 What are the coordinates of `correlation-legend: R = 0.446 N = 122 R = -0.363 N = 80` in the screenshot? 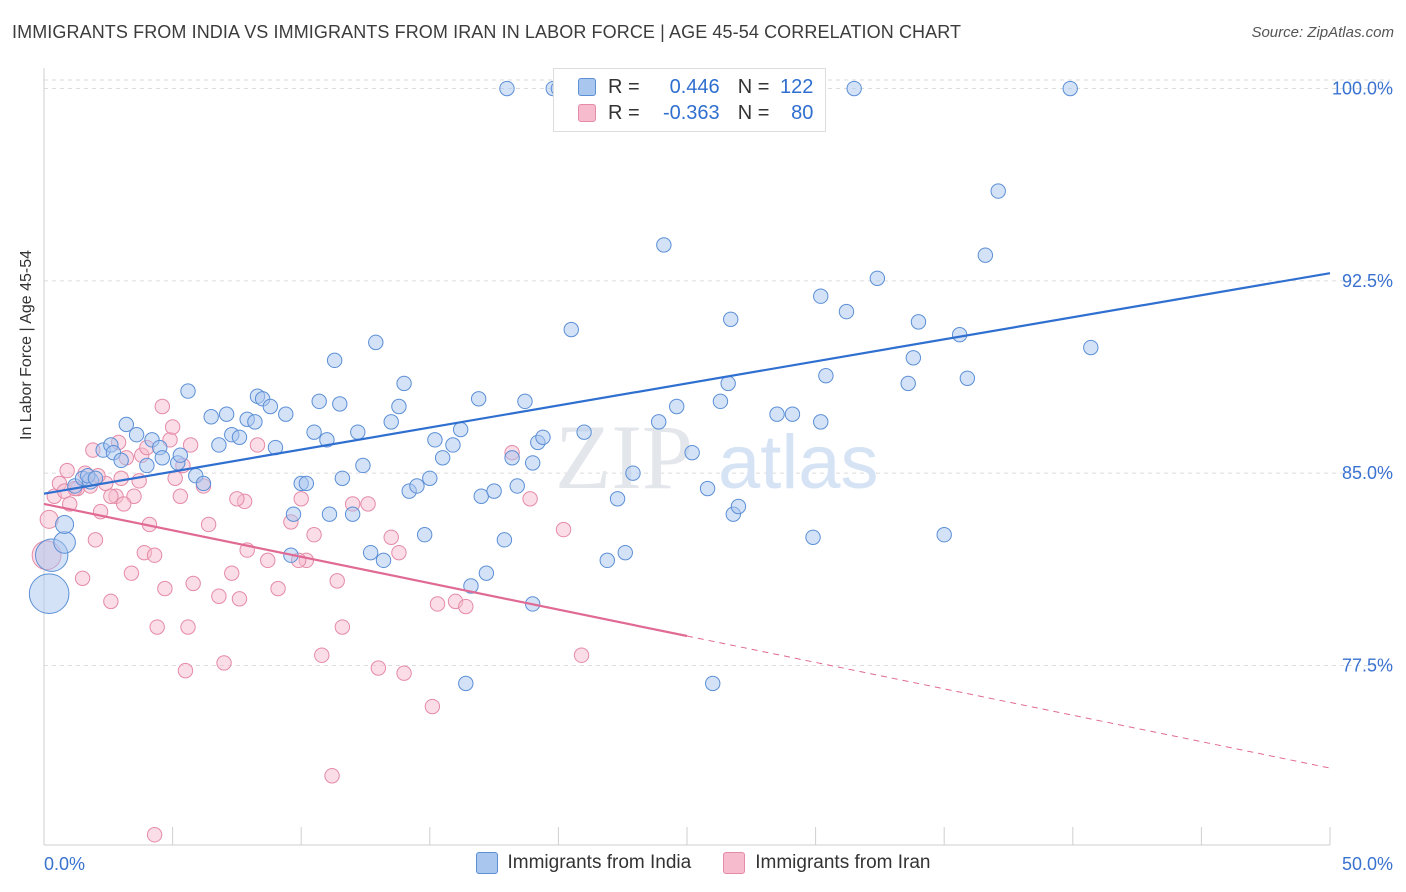 It's located at (689, 100).